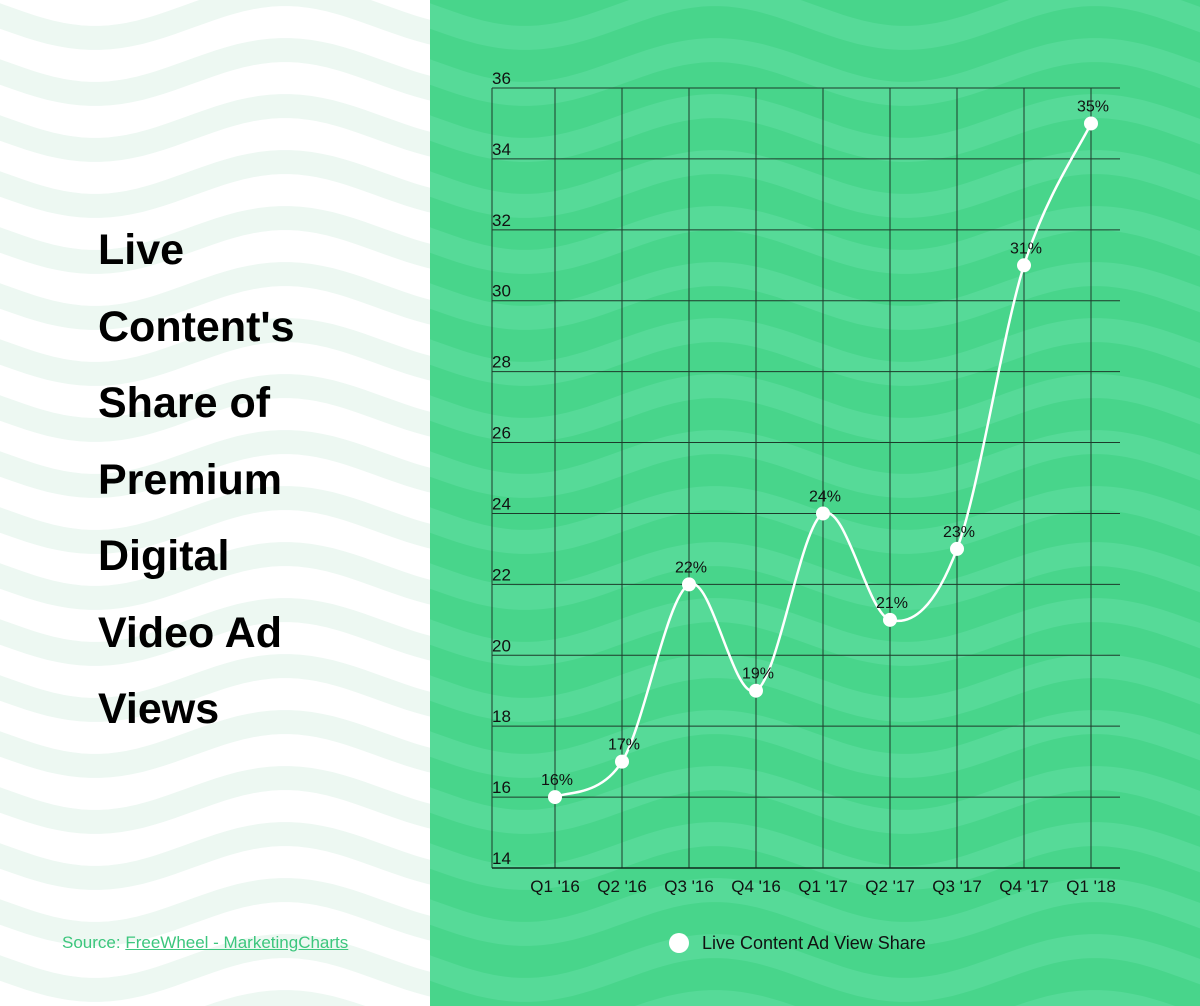  I want to click on source-note: Source: FreeWheel - MarketingCharts, so click(205, 943).